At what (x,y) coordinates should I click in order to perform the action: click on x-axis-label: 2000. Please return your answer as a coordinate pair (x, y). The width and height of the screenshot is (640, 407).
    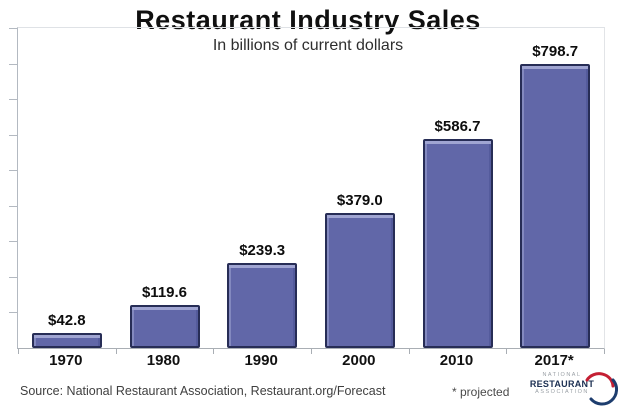
    Looking at the image, I should click on (359, 360).